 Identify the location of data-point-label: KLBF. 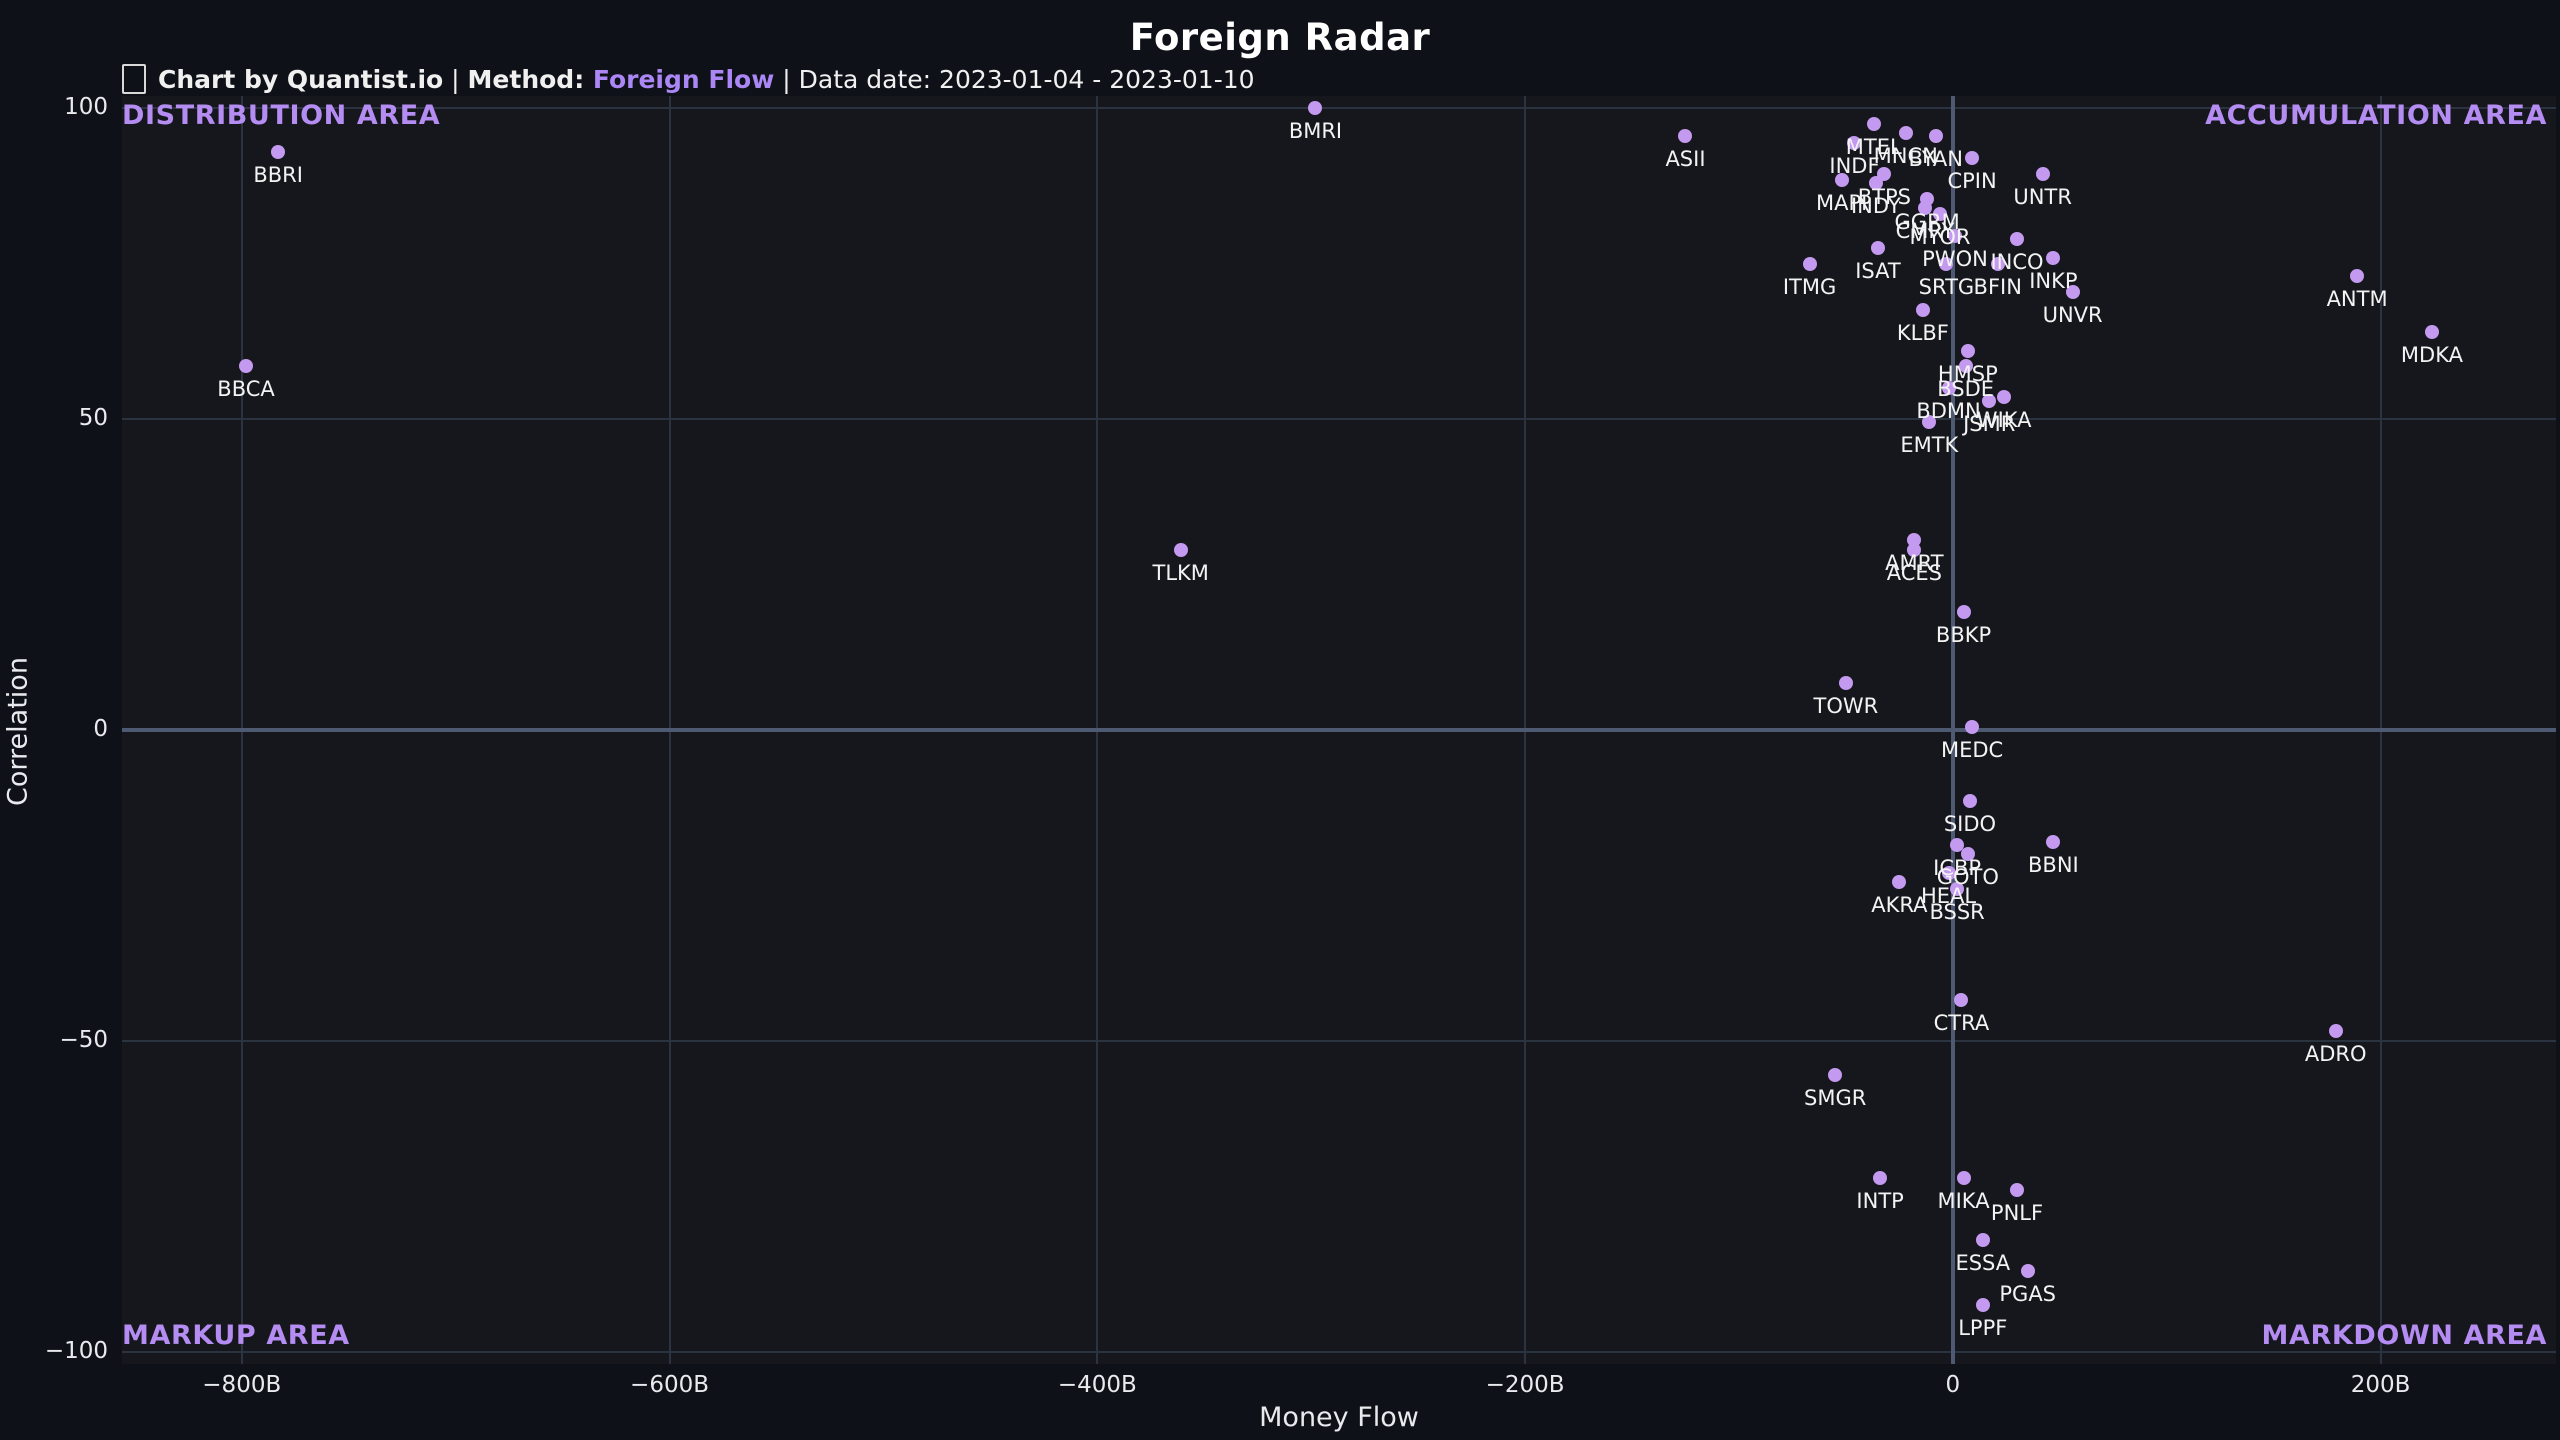
(1922, 333).